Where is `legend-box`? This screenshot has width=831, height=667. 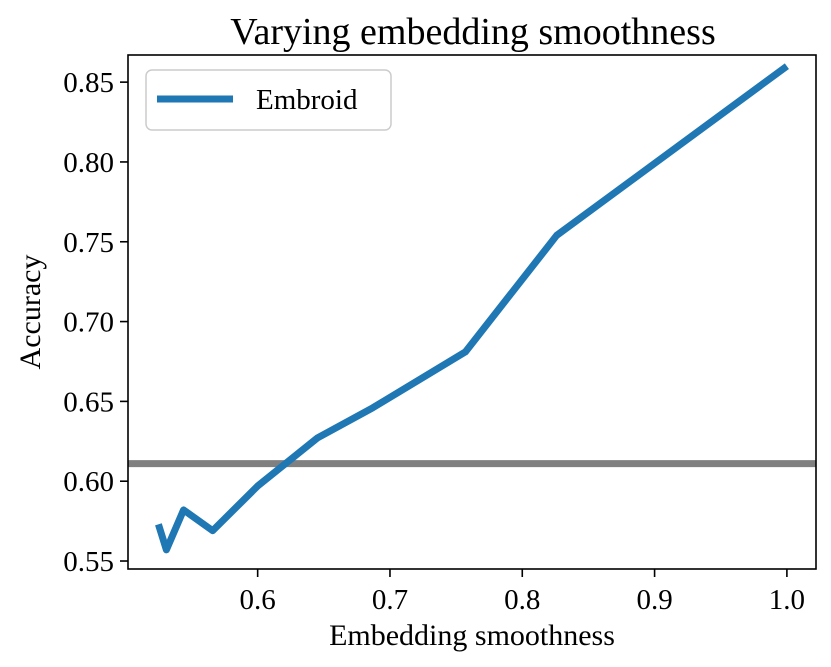
legend-box is located at coordinates (268, 100).